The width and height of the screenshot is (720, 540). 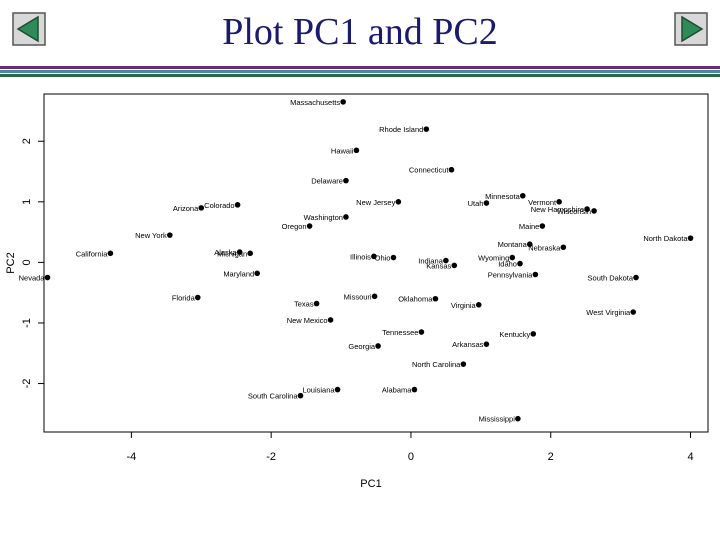 I want to click on point-label: Ohio, so click(x=383, y=258).